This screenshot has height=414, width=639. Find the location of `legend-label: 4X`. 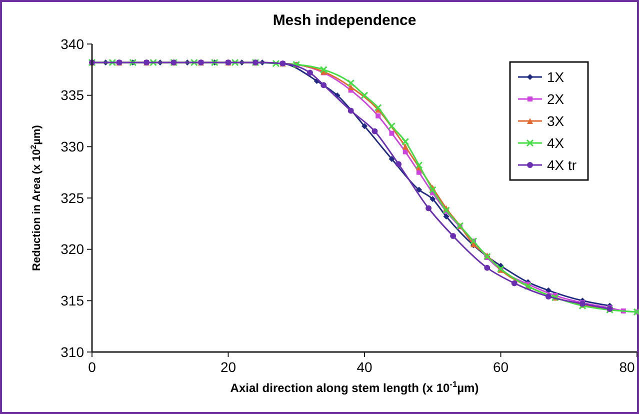

legend-label: 4X is located at coordinates (556, 142).